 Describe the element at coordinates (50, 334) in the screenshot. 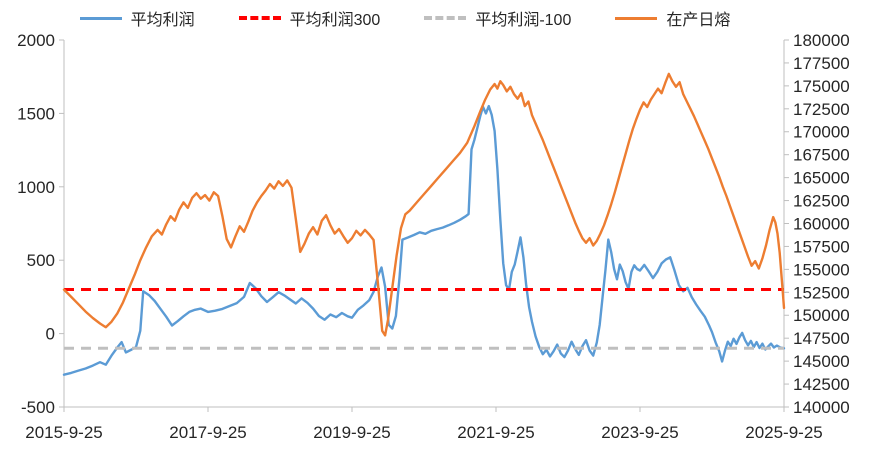

I see `left-axis-tick-label: 0` at that location.